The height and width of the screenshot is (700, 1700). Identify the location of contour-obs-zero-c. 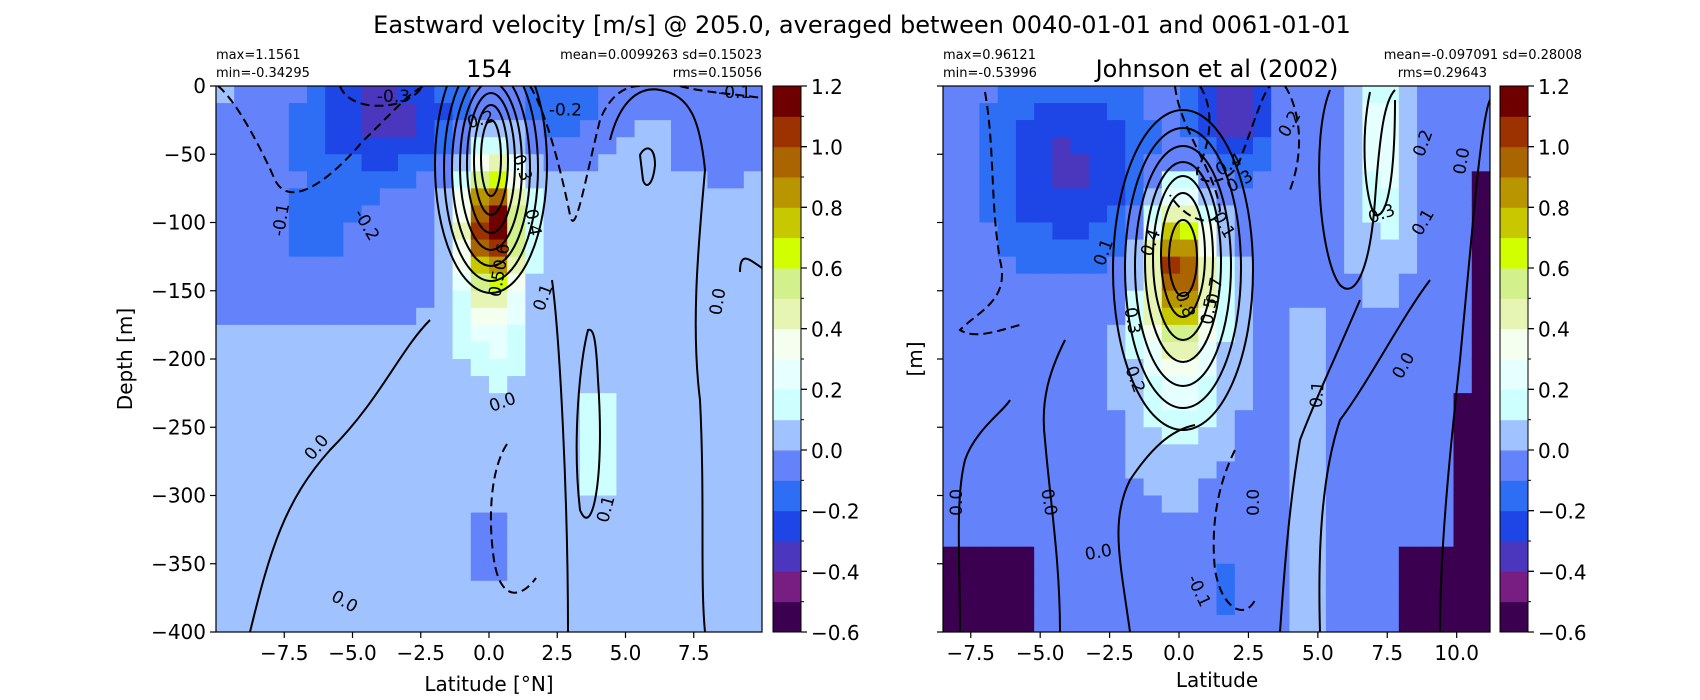
(1156, 528).